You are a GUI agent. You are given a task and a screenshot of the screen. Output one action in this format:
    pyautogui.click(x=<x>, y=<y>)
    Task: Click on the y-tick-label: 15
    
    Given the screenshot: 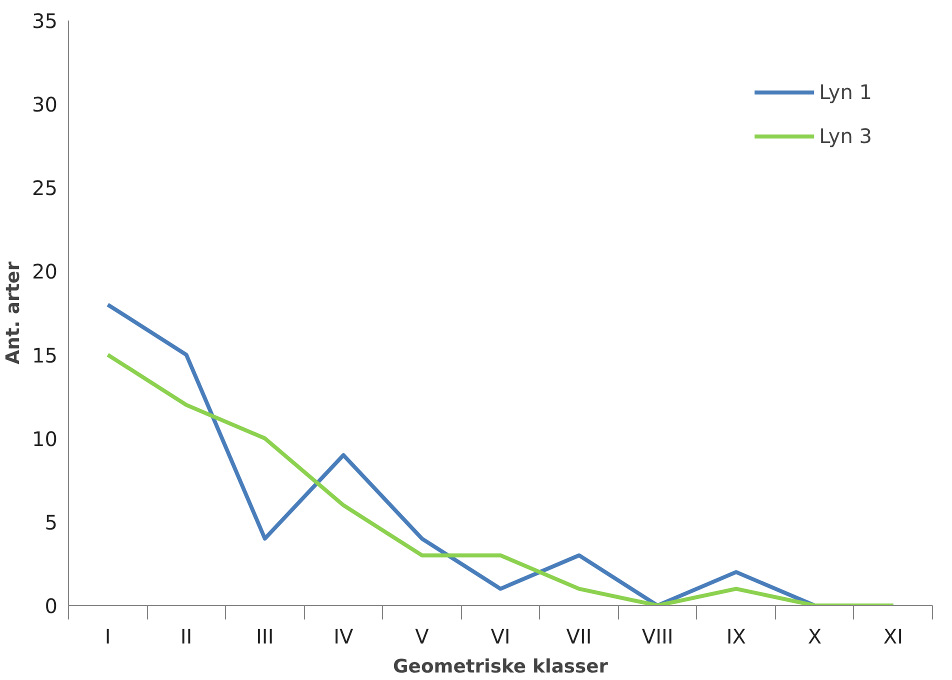 What is the action you would take?
    pyautogui.click(x=45, y=355)
    